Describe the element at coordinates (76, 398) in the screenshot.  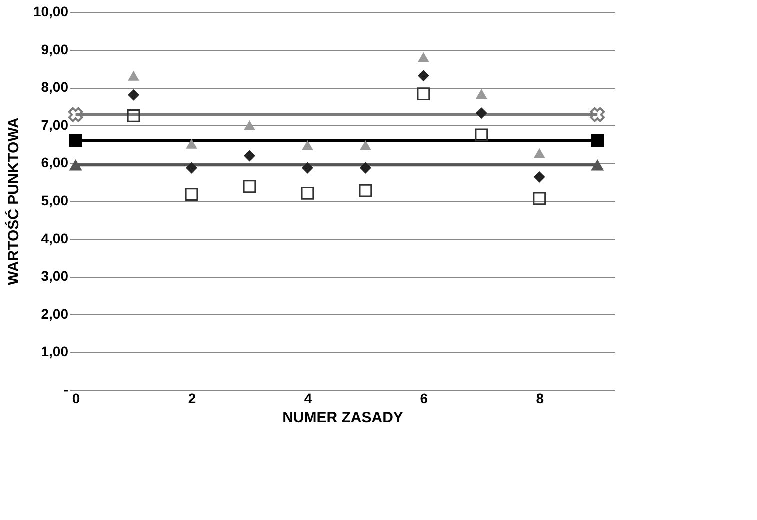
I see `x-tick-label: 0` at that location.